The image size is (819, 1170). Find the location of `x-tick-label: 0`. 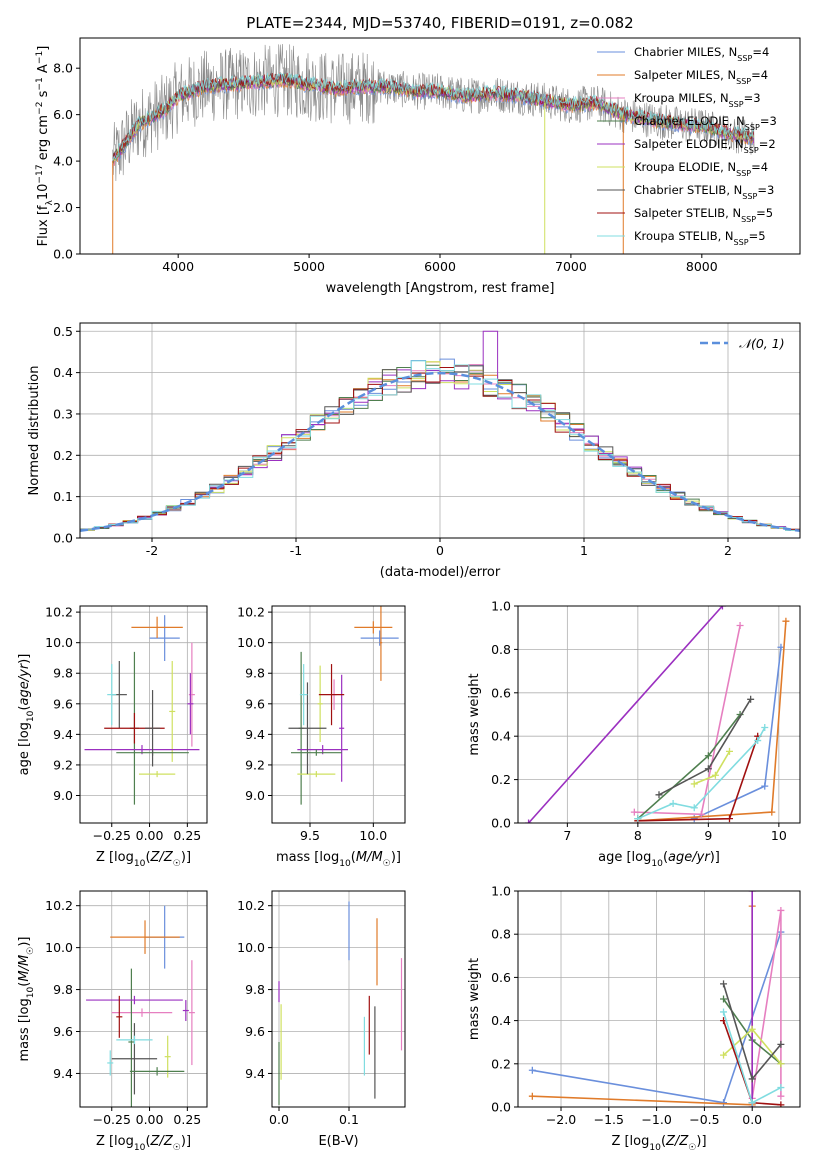

x-tick-label: 0 is located at coordinates (440, 550).